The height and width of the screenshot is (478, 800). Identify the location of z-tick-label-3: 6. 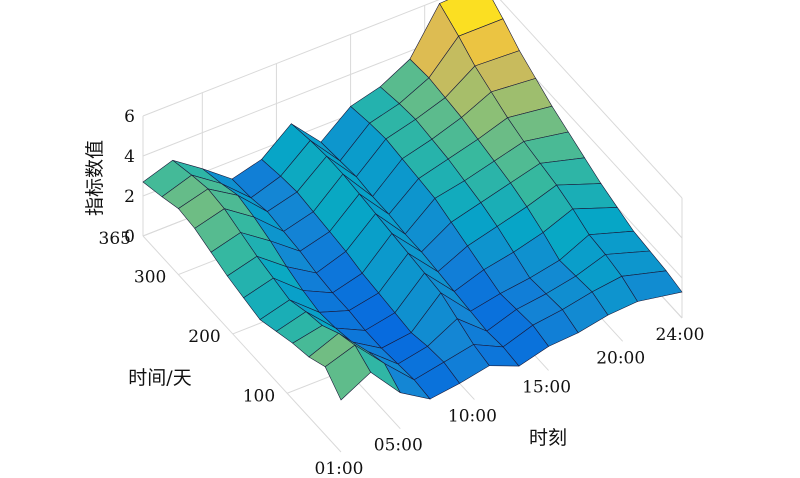
(129, 117).